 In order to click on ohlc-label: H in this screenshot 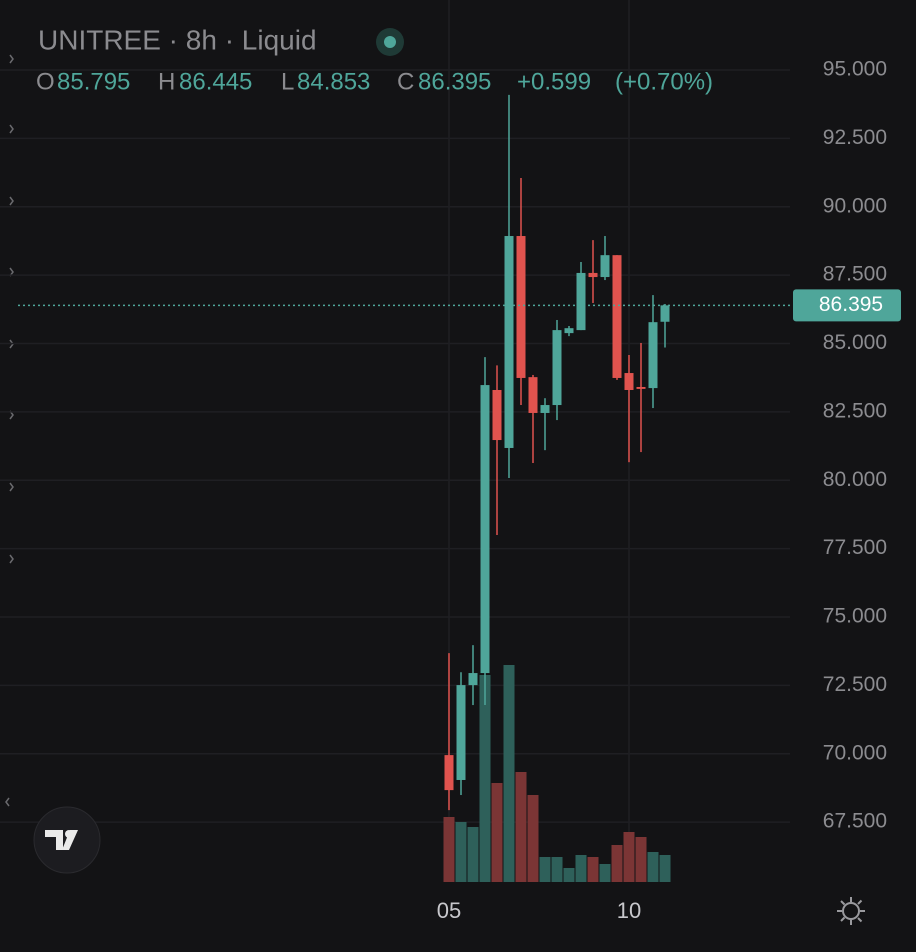, I will do `click(166, 81)`.